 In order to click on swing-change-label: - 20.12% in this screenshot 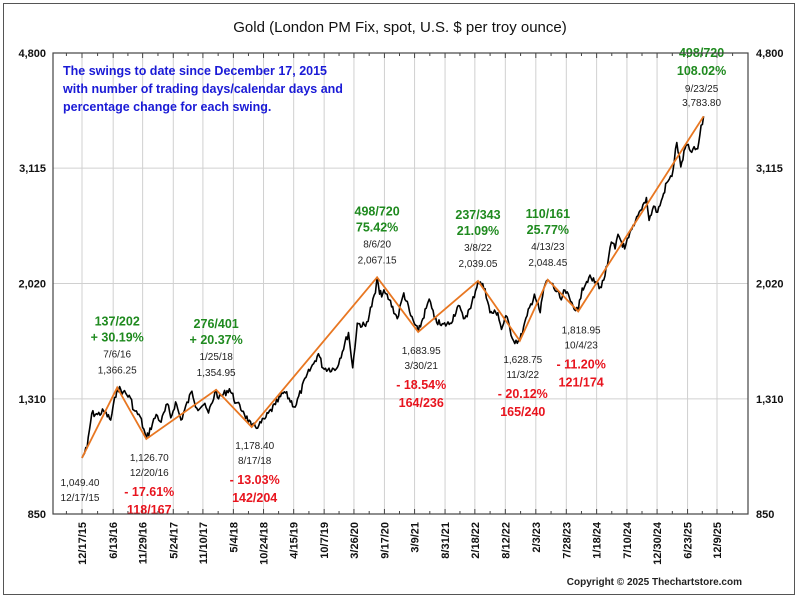, I will do `click(523, 394)`.